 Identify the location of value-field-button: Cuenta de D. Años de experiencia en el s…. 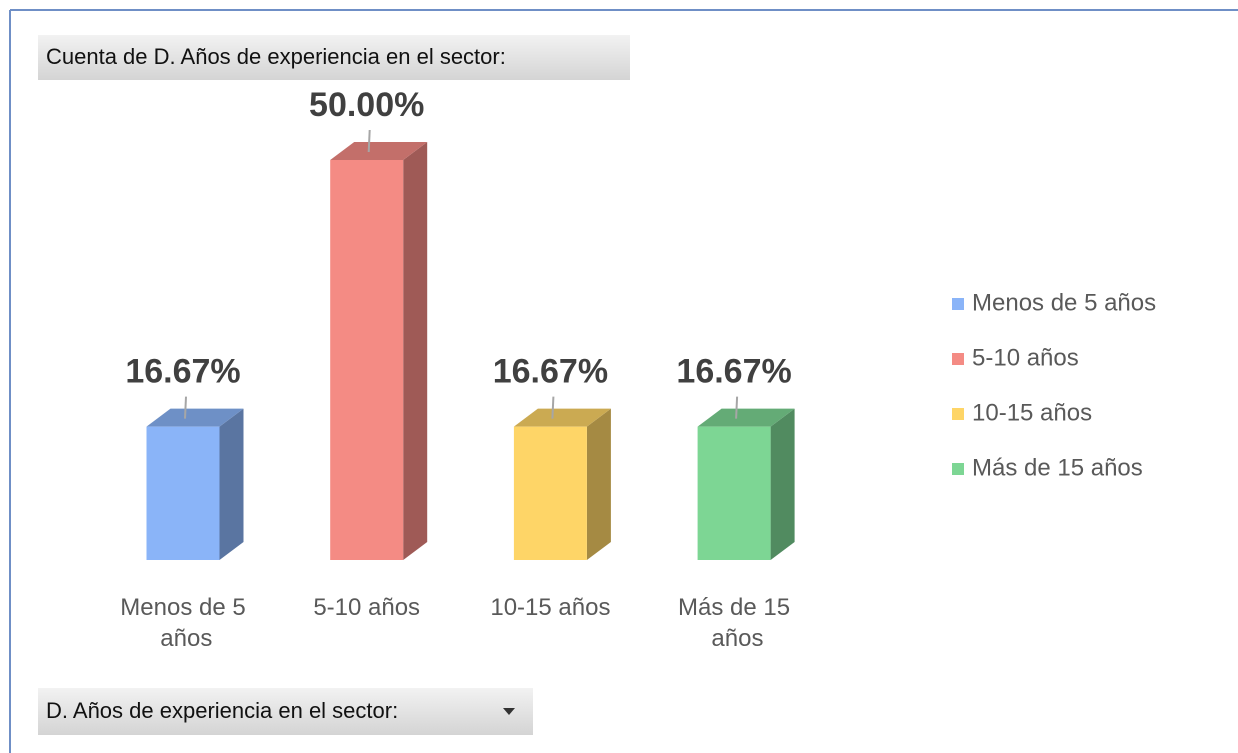
(334, 57).